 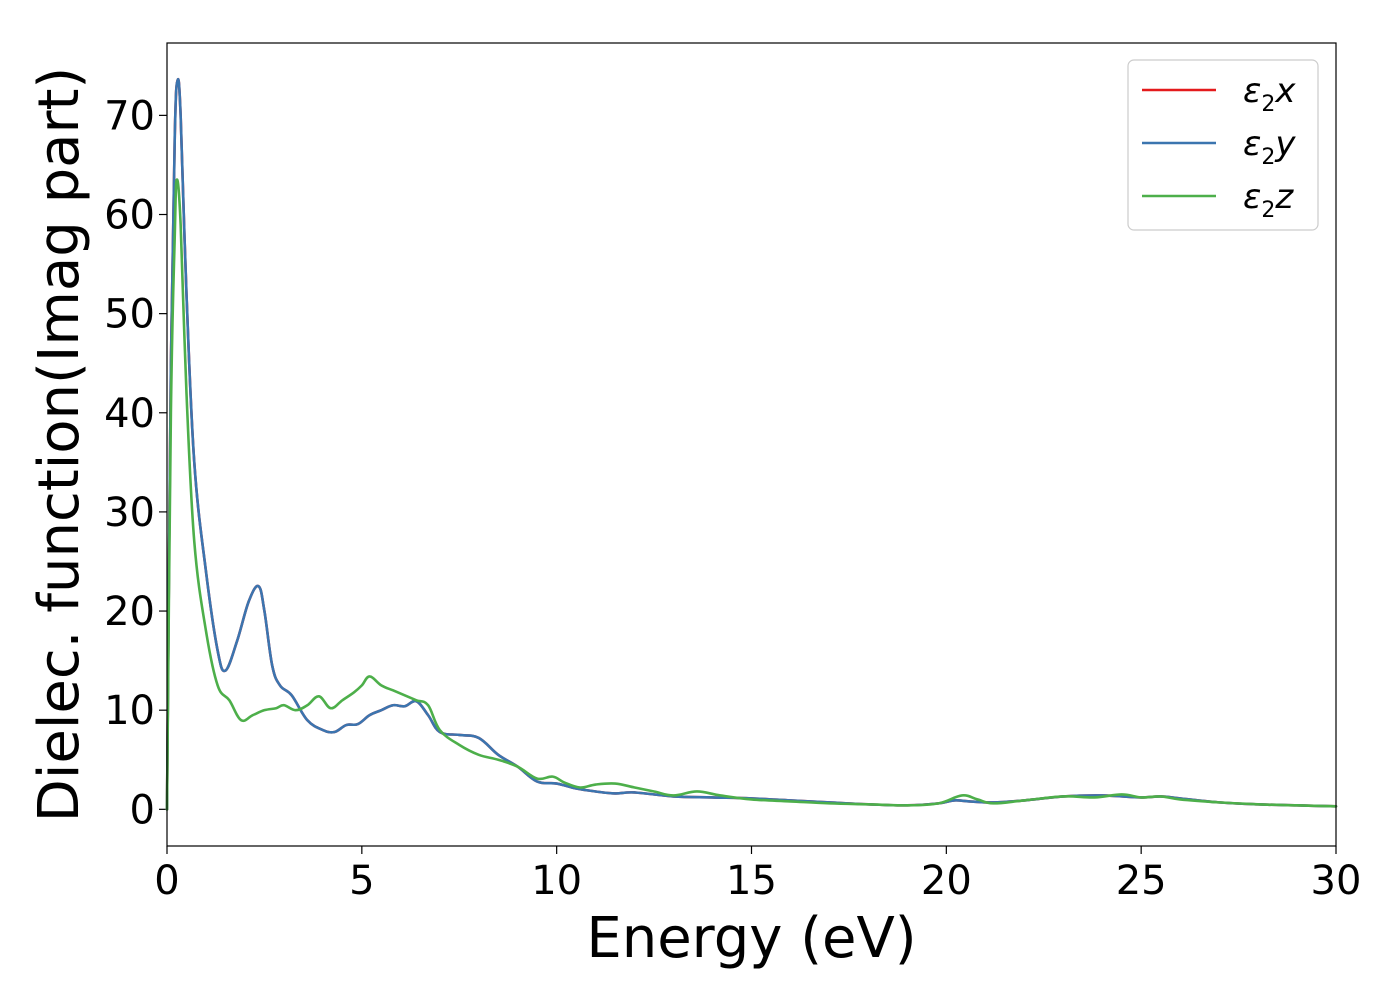 I want to click on legend-label-z: ε2z, so click(x=1268, y=200).